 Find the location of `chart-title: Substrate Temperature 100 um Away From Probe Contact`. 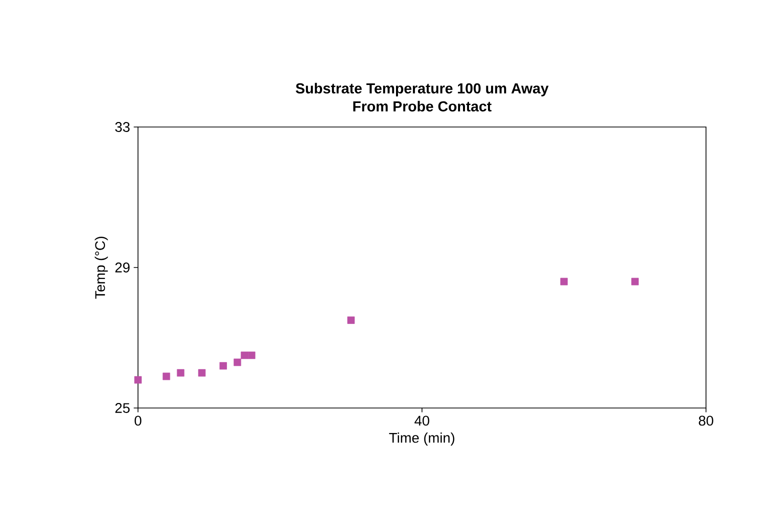

chart-title: Substrate Temperature 100 um Away From Probe Contact is located at coordinates (422, 97).